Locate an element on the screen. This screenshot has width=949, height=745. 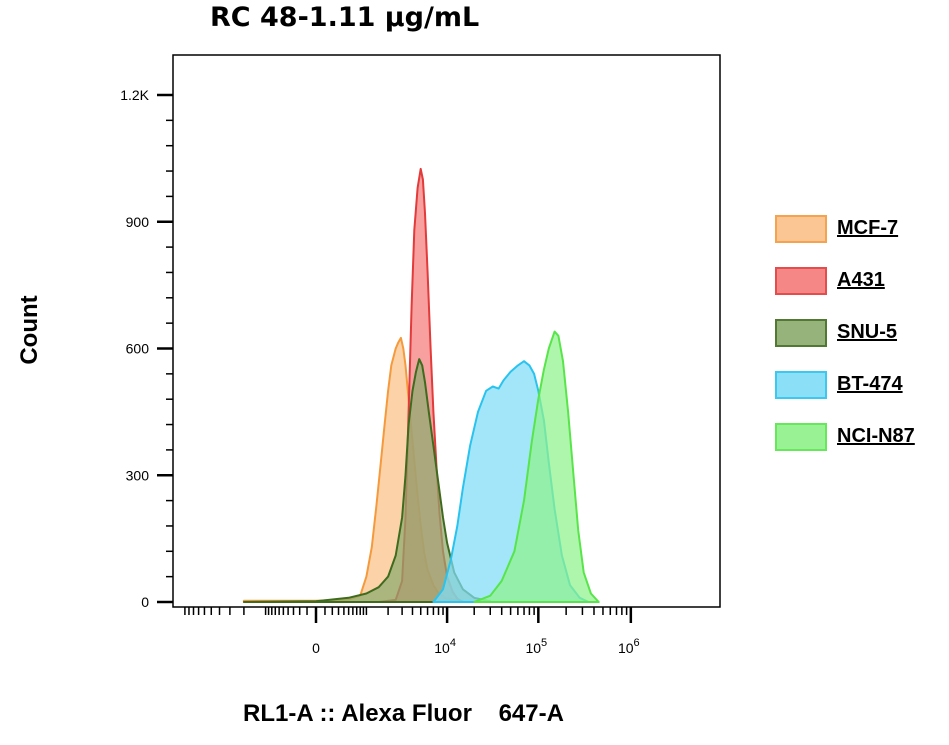
y-tick-label: 1.2K is located at coordinates (134, 95).